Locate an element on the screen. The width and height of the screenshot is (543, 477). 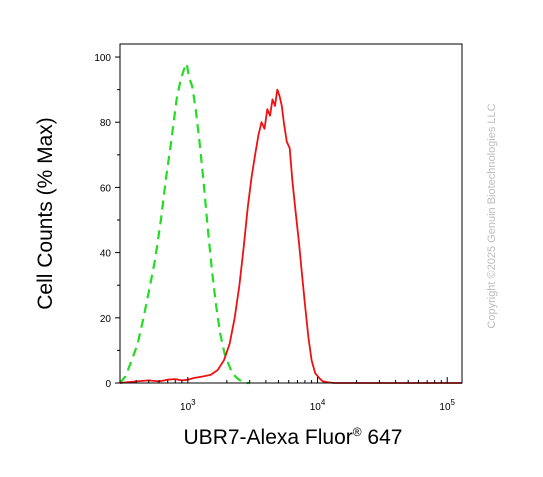
x-tick-label: 10⁴ is located at coordinates (318, 405).